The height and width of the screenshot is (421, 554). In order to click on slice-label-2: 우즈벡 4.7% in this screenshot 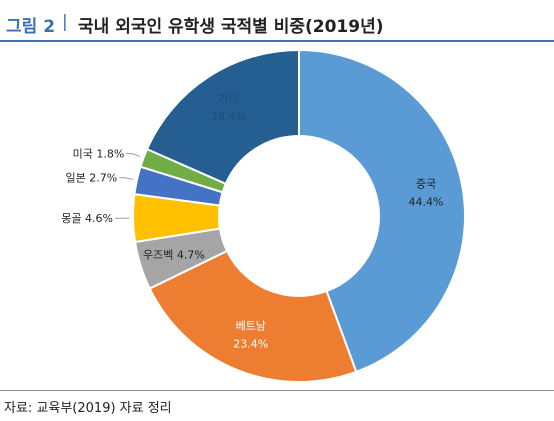, I will do `click(174, 255)`.